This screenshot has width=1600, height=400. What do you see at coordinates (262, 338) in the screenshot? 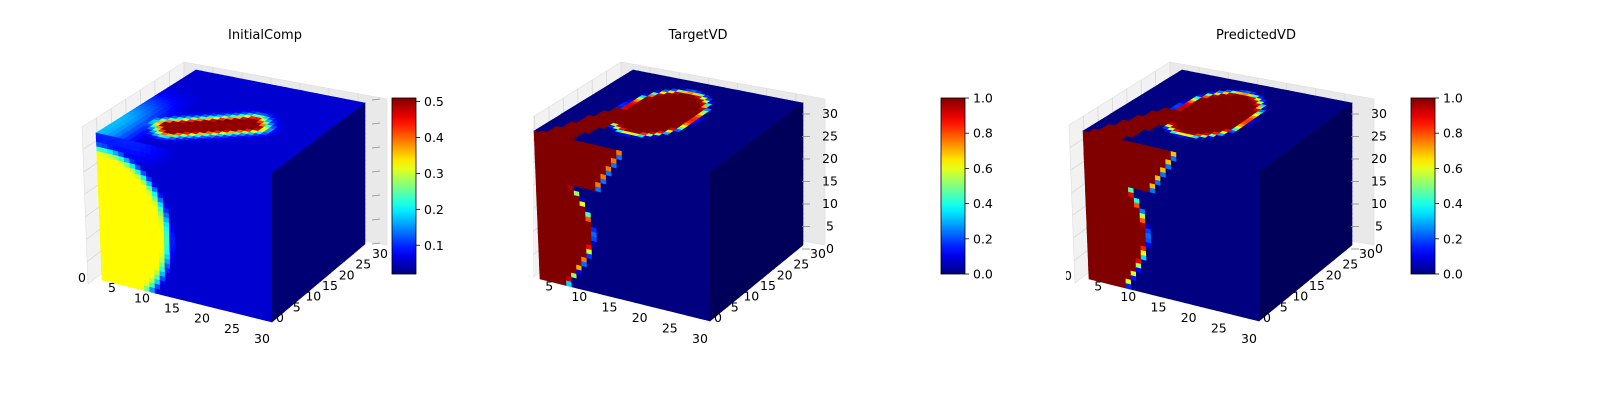
I see `x-tick-label: 30` at bounding box center [262, 338].